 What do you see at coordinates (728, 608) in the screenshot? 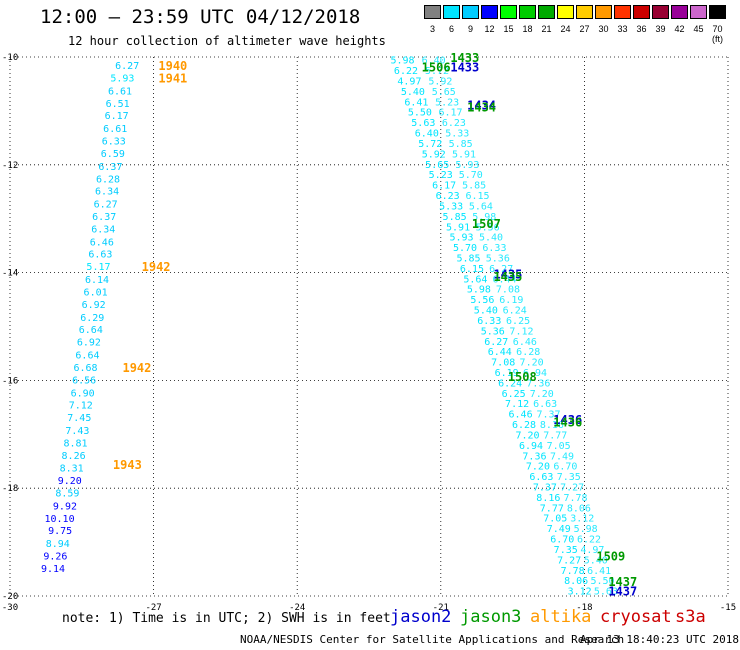
I see `x-tick-label: -15` at bounding box center [728, 608].